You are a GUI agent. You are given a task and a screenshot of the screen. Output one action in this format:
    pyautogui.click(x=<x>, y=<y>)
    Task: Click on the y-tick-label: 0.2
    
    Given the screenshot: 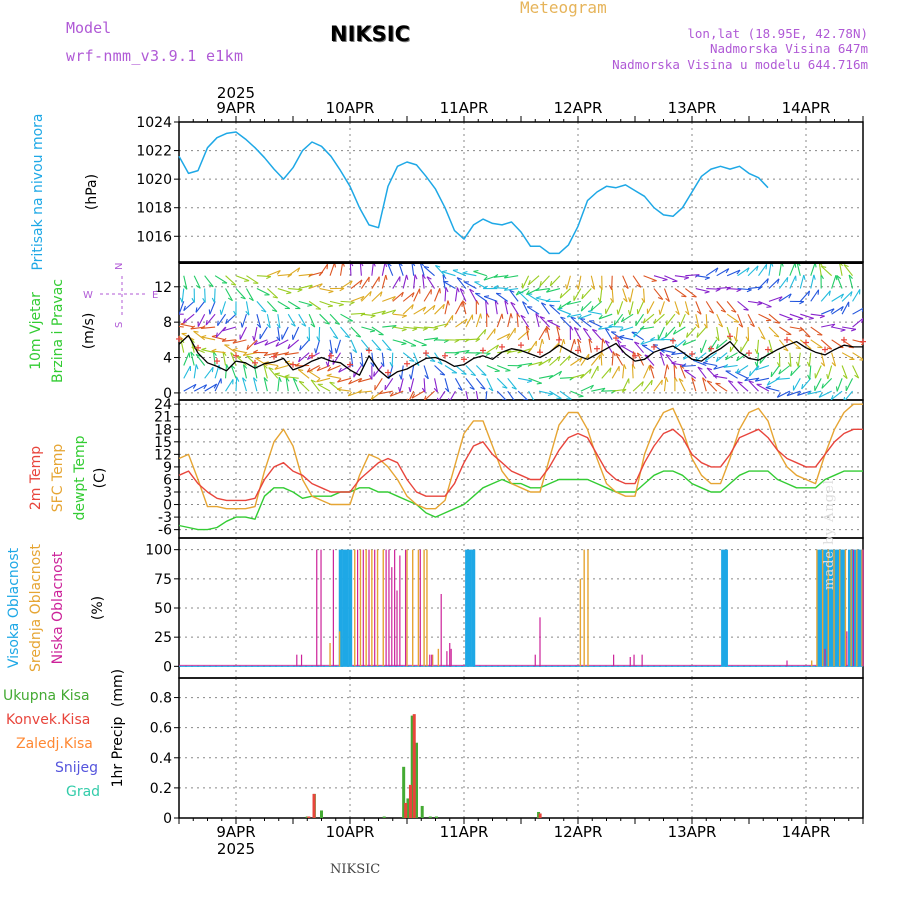 What is the action you would take?
    pyautogui.click(x=161, y=789)
    